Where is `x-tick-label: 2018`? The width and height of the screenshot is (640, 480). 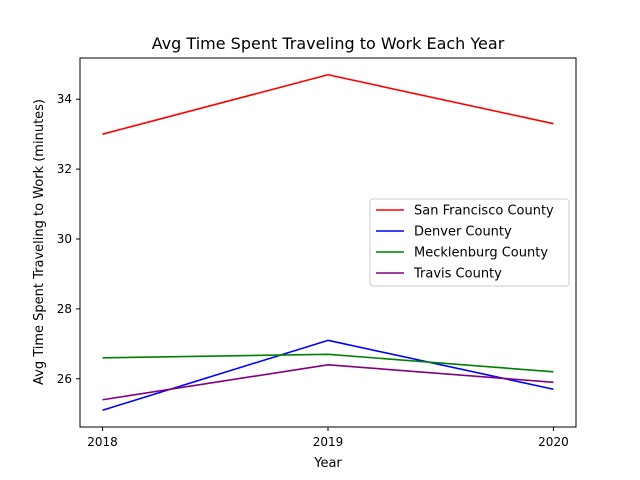
x-tick-label: 2018 is located at coordinates (102, 442).